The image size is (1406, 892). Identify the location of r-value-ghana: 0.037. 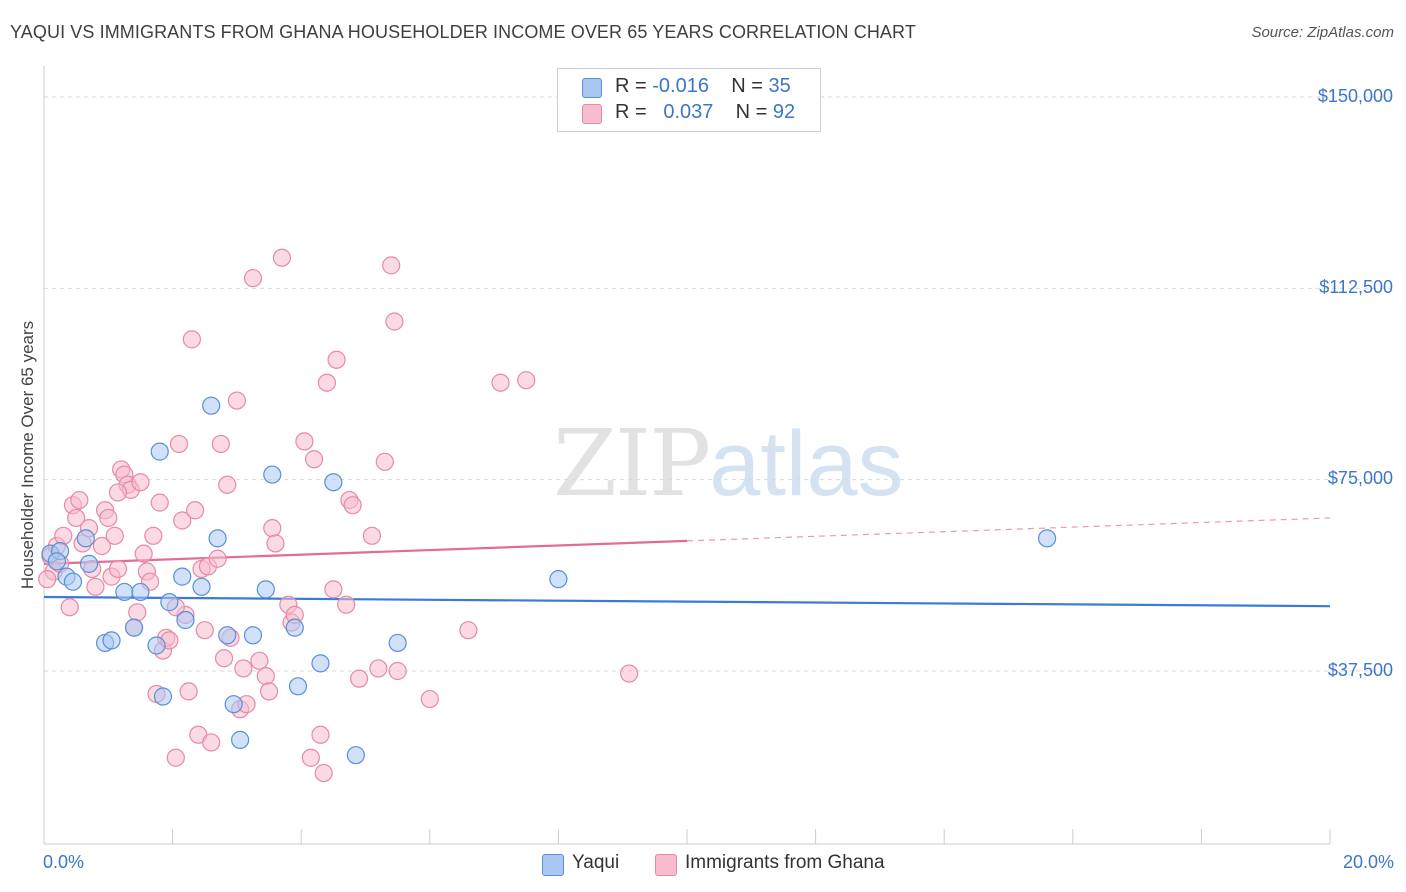
(688, 112).